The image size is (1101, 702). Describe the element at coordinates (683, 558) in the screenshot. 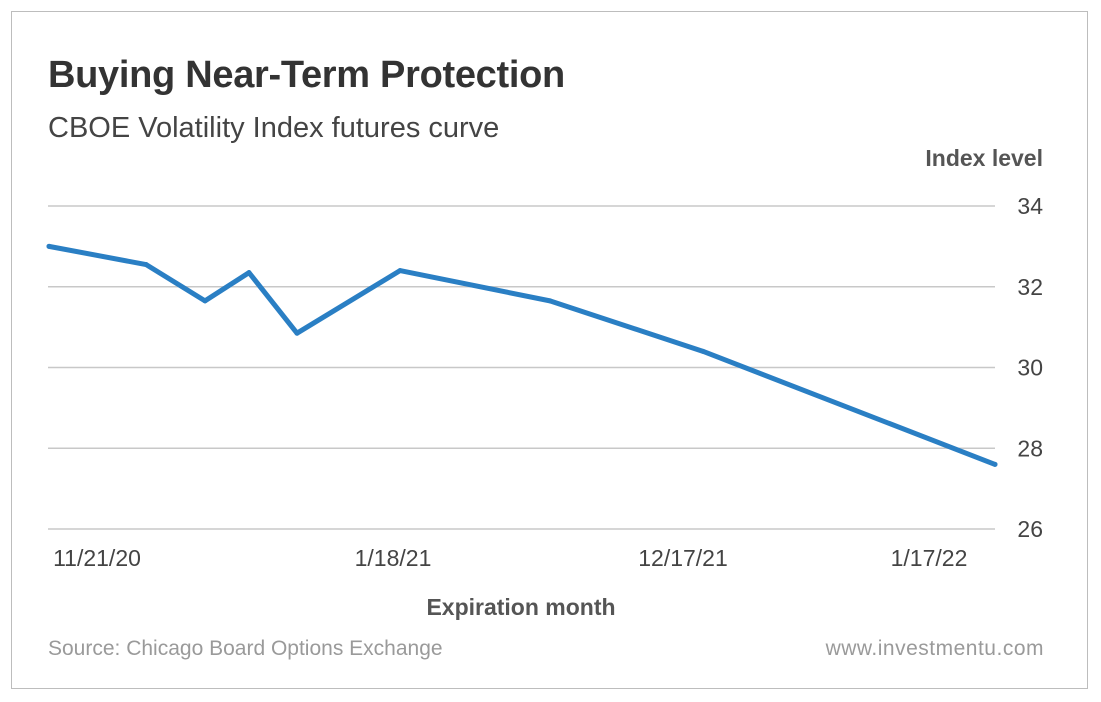

I see `x-tick-label: 12/17/21` at that location.